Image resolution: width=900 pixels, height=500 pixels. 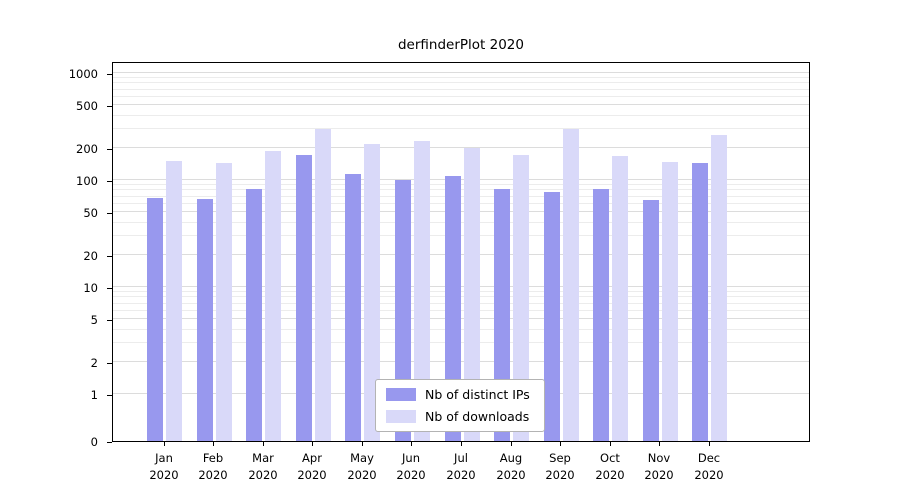 What do you see at coordinates (83, 74) in the screenshot?
I see `y-tick-label: 1000` at bounding box center [83, 74].